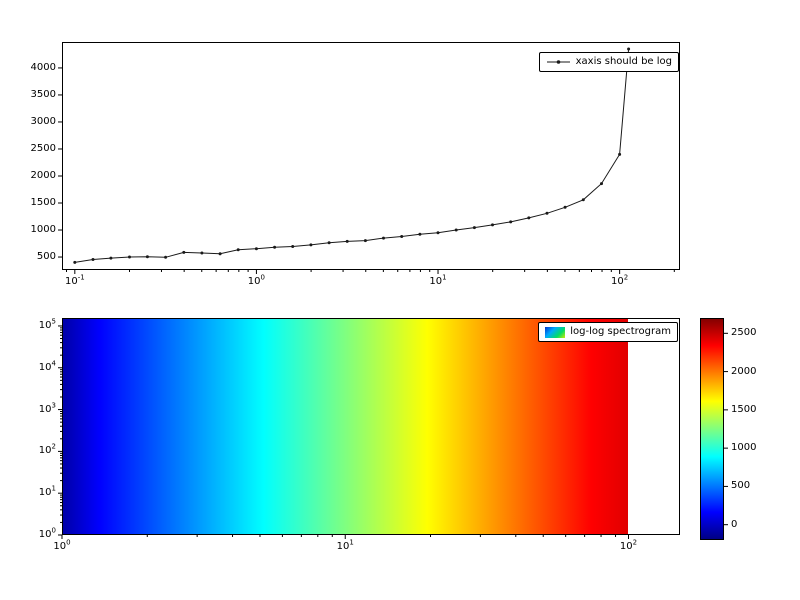 The image size is (800, 600). I want to click on x-tick-label: 10⁻¹, so click(74, 280).